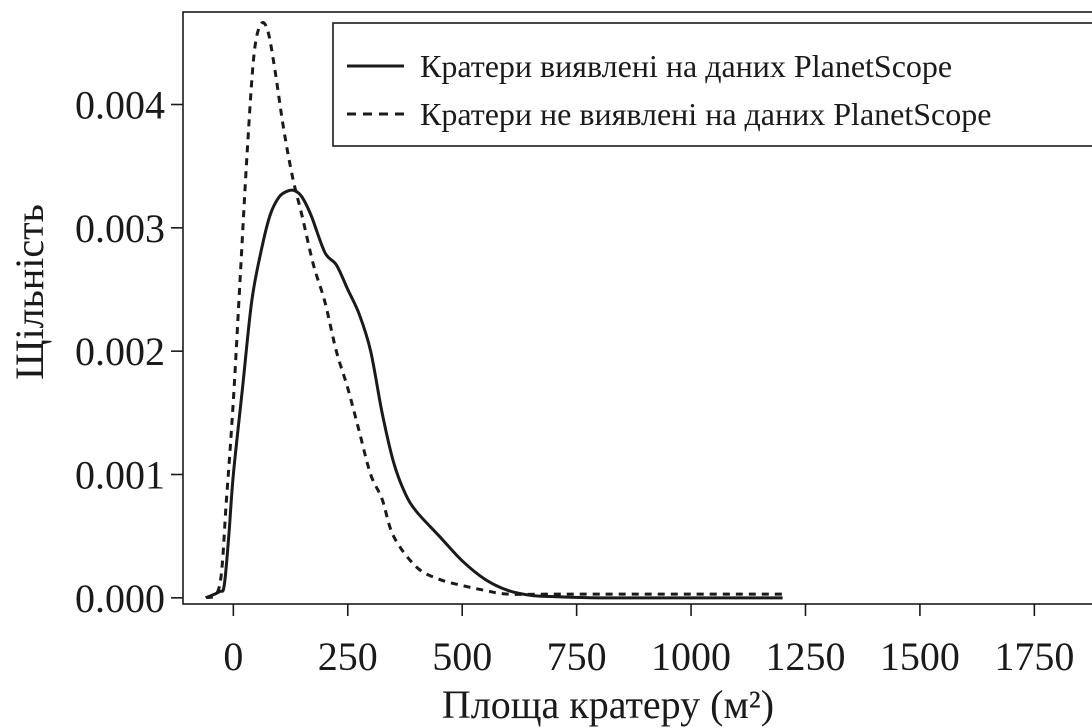 Image resolution: width=1092 pixels, height=728 pixels. I want to click on x-axis: 0 250 500 750 1000 1250 1500 1750, so click(648, 641).